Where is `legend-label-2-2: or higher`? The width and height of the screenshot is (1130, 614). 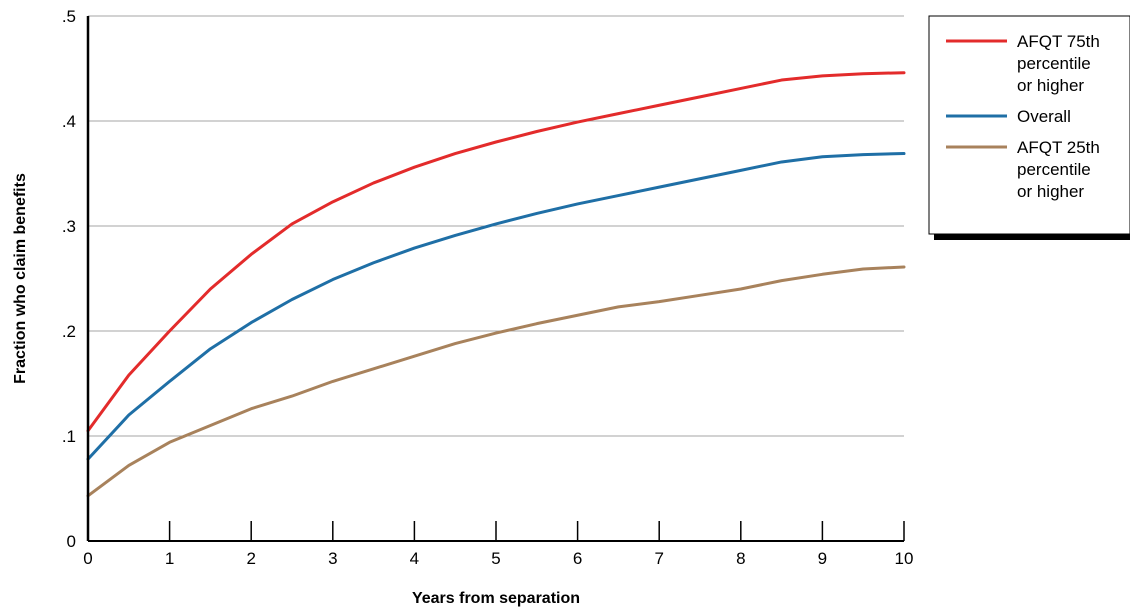 legend-label-2-2: or higher is located at coordinates (1050, 191).